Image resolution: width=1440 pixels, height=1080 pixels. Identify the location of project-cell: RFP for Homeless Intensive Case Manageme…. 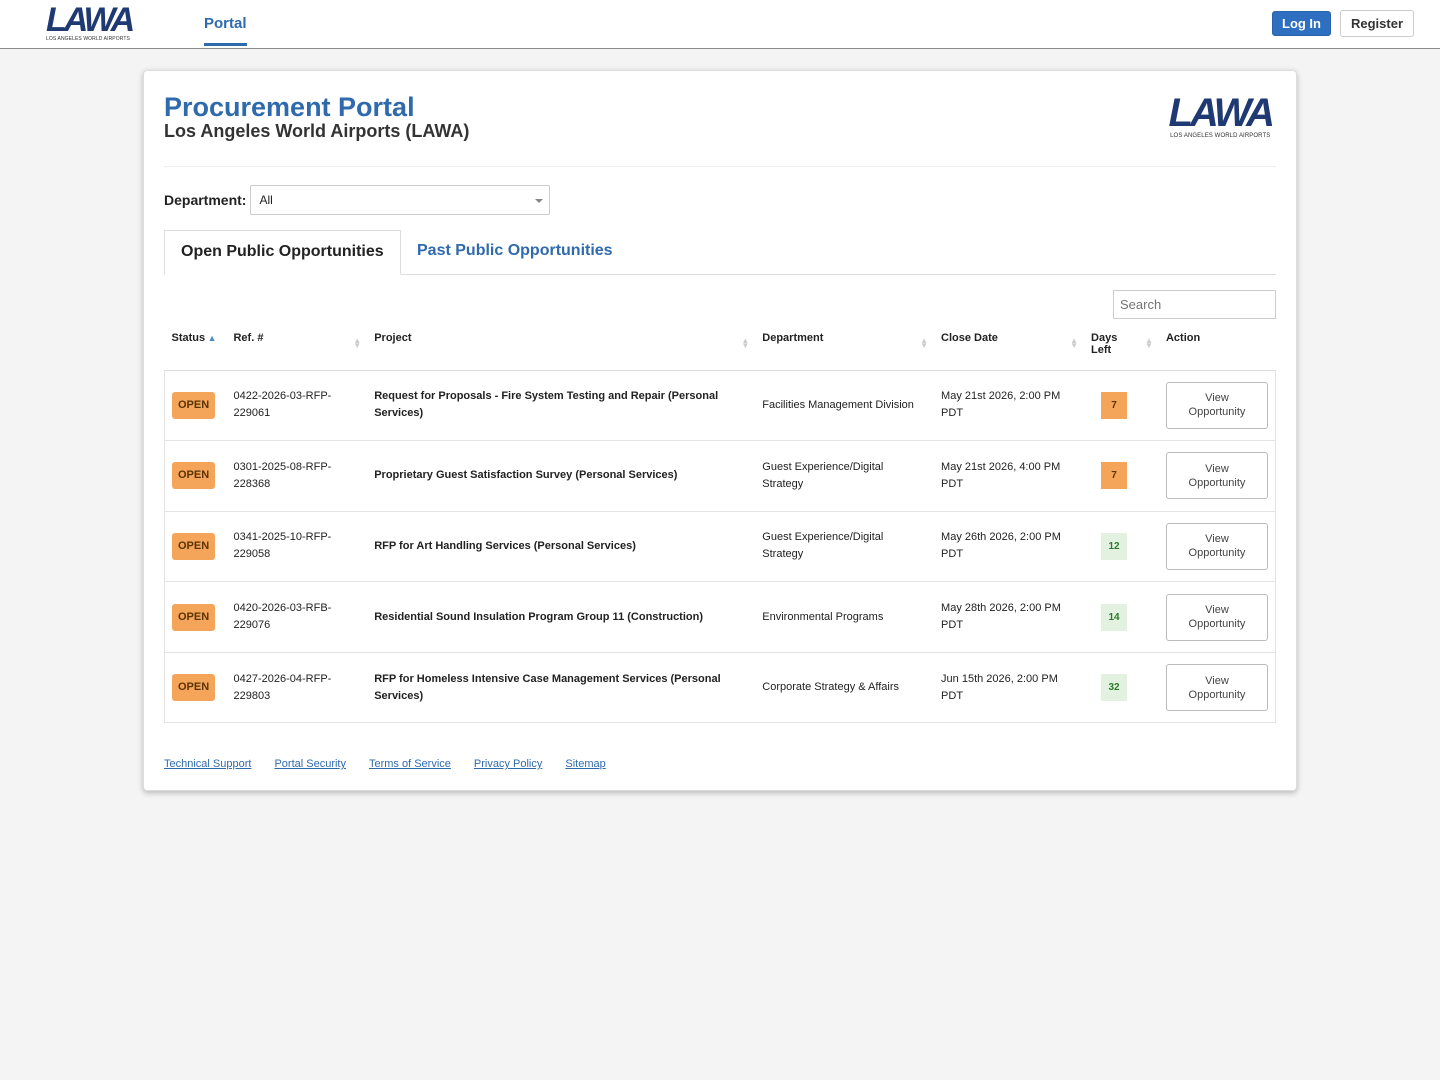
(561, 687).